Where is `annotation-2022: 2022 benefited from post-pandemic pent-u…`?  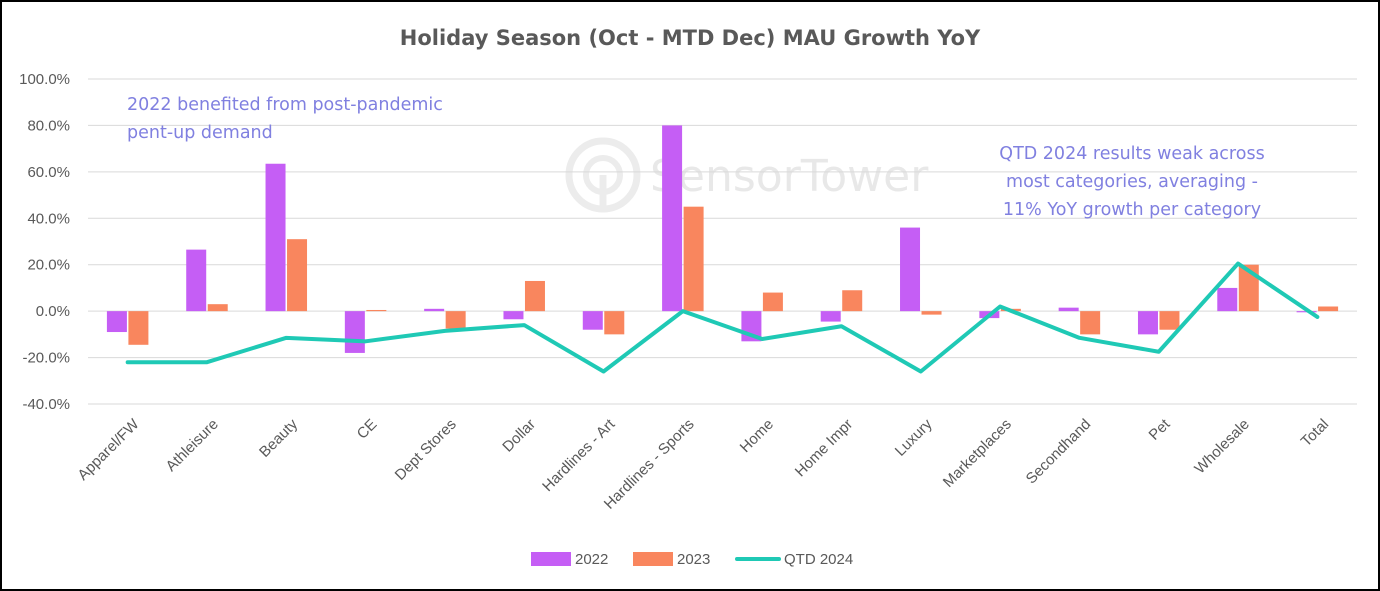 annotation-2022: 2022 benefited from post-pandemic pent-u… is located at coordinates (285, 119).